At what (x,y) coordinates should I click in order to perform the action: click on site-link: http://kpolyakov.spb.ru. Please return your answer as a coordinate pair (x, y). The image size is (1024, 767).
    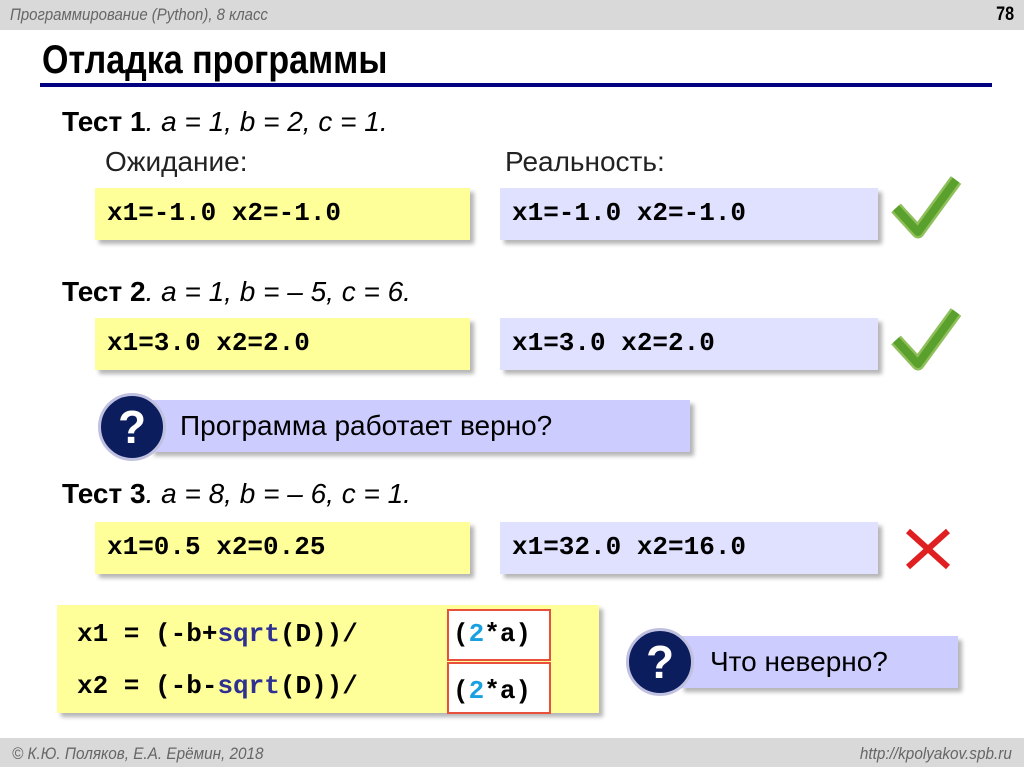
    Looking at the image, I should click on (936, 753).